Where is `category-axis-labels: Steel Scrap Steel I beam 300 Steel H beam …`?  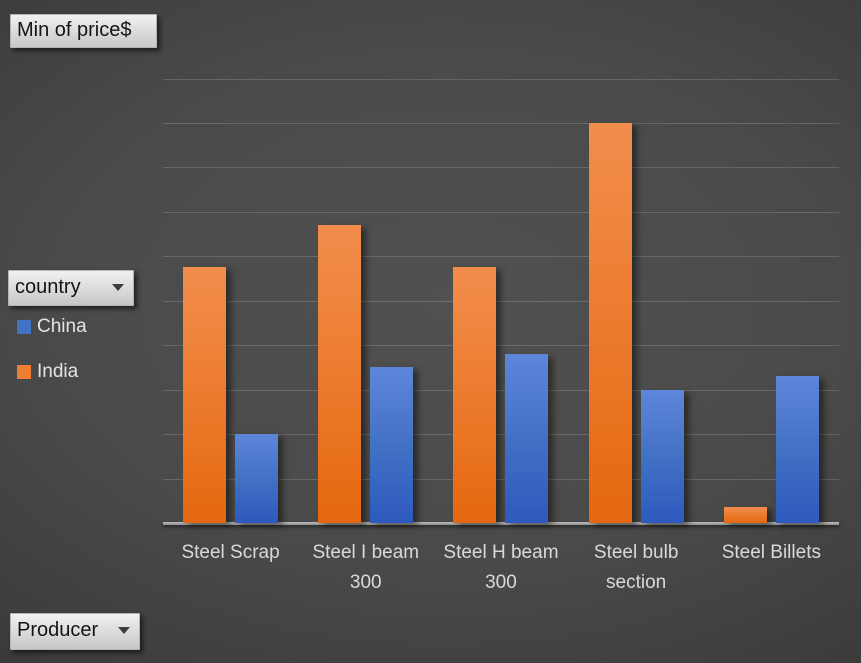 category-axis-labels: Steel Scrap Steel I beam 300 Steel H beam … is located at coordinates (501, 568).